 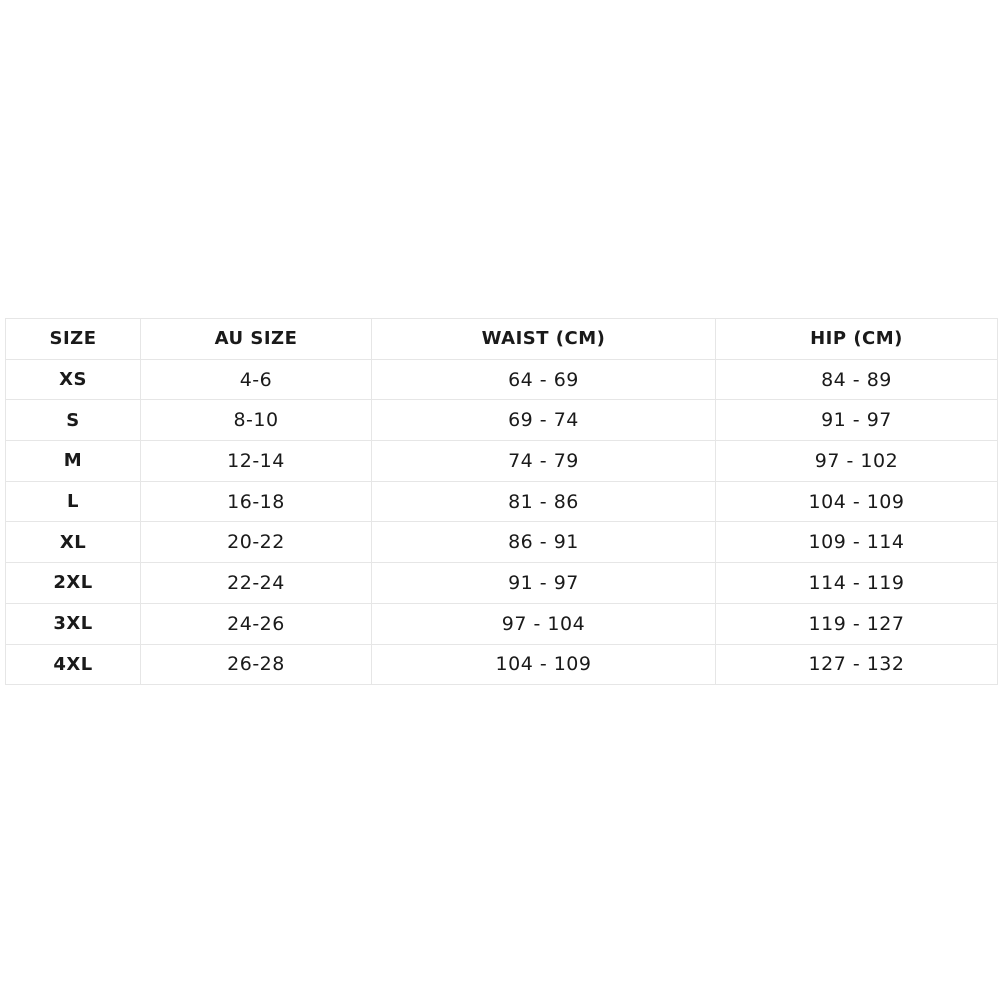 I want to click on cell-size: XS, so click(x=73, y=379).